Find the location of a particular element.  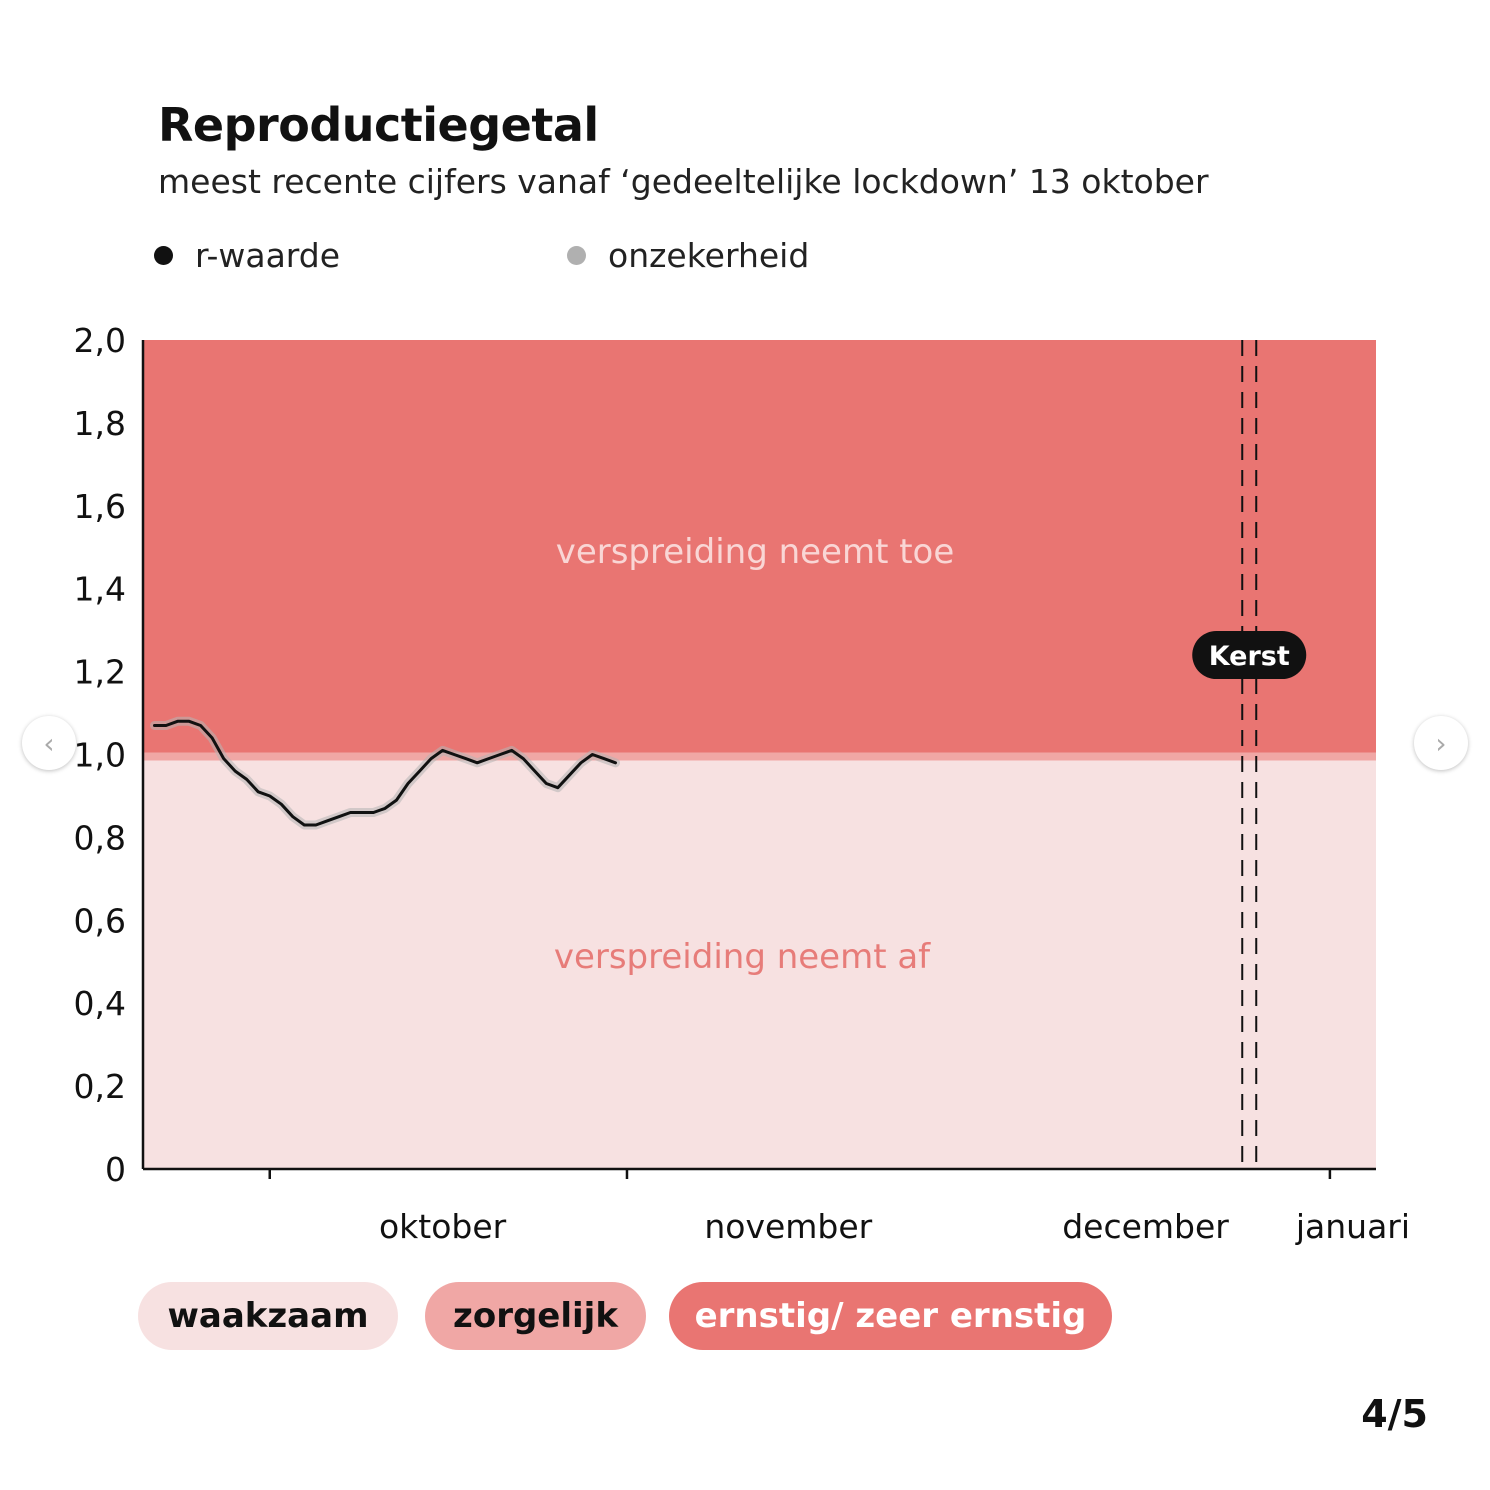

y-tick-label: 0,6 is located at coordinates (100, 920).